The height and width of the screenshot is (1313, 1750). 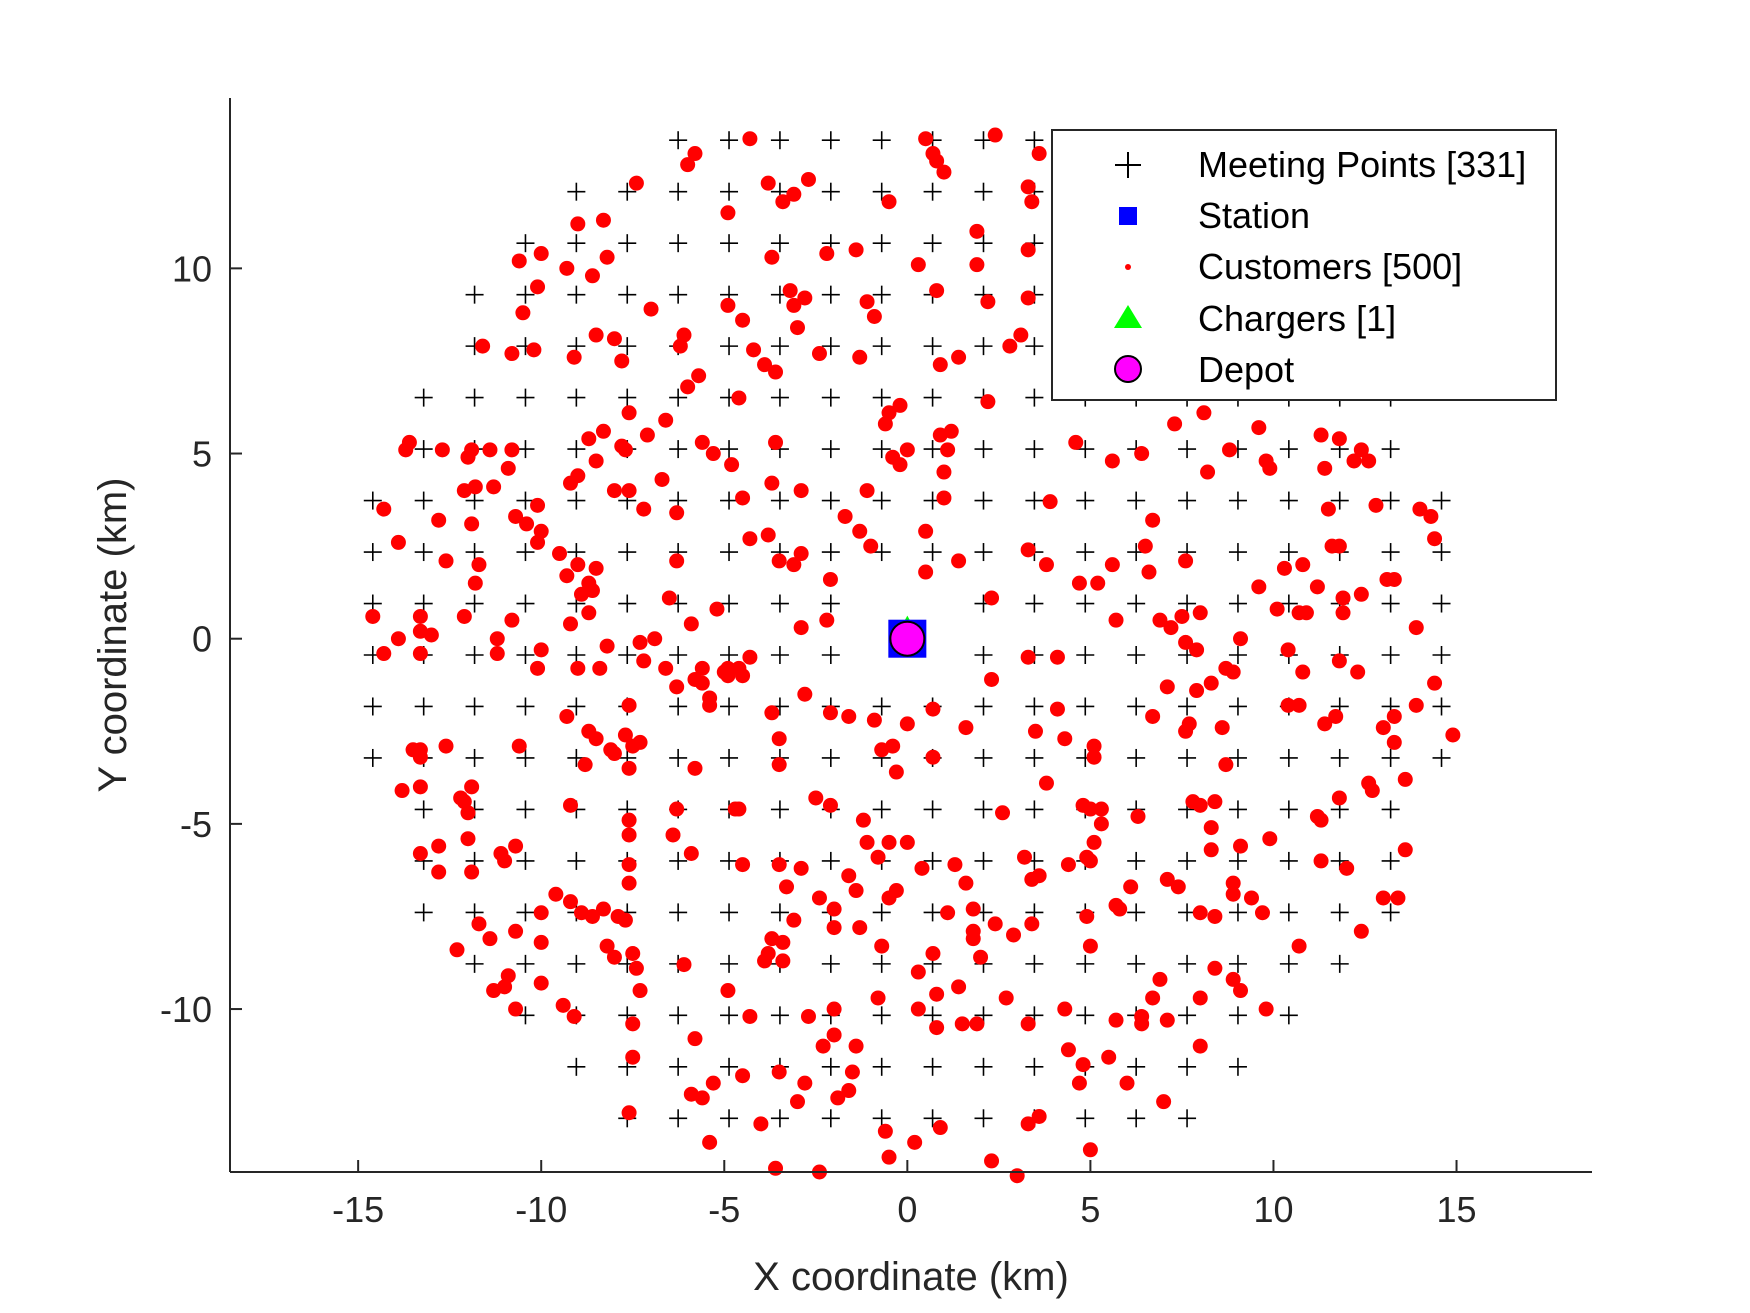 I want to click on legend-label: Station, so click(x=1254, y=215).